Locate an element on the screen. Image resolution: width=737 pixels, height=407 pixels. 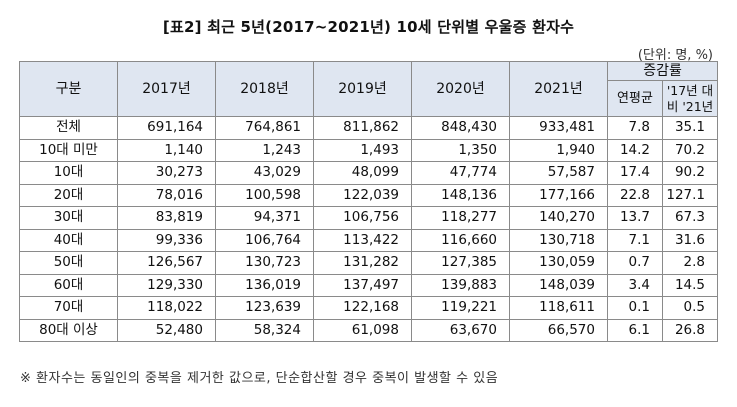
cell-growth-rate: 0.7 is located at coordinates (635, 263).